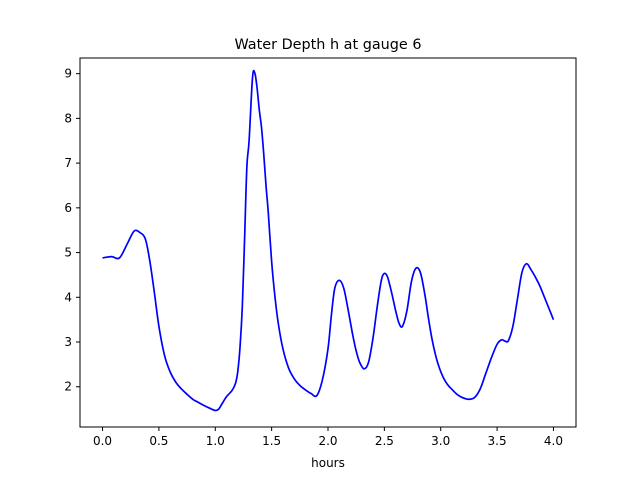 The width and height of the screenshot is (640, 480). I want to click on x-tick-label: 4.0, so click(553, 441).